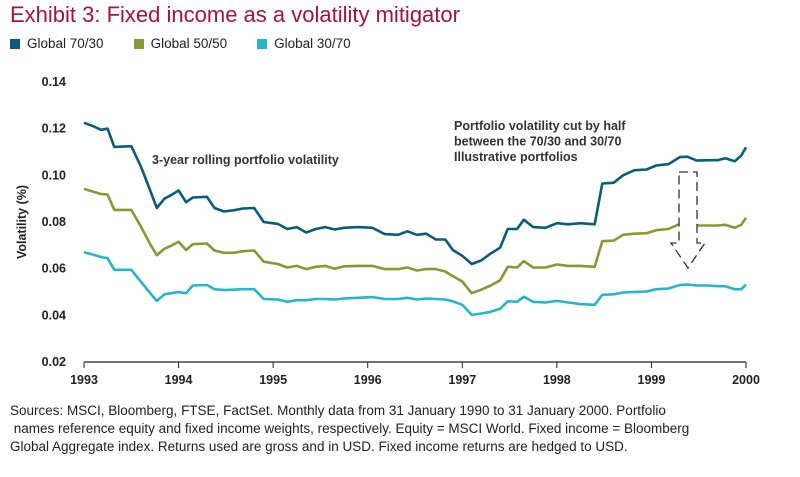 The image size is (800, 477). I want to click on x-tick-label: 1999, so click(652, 380).